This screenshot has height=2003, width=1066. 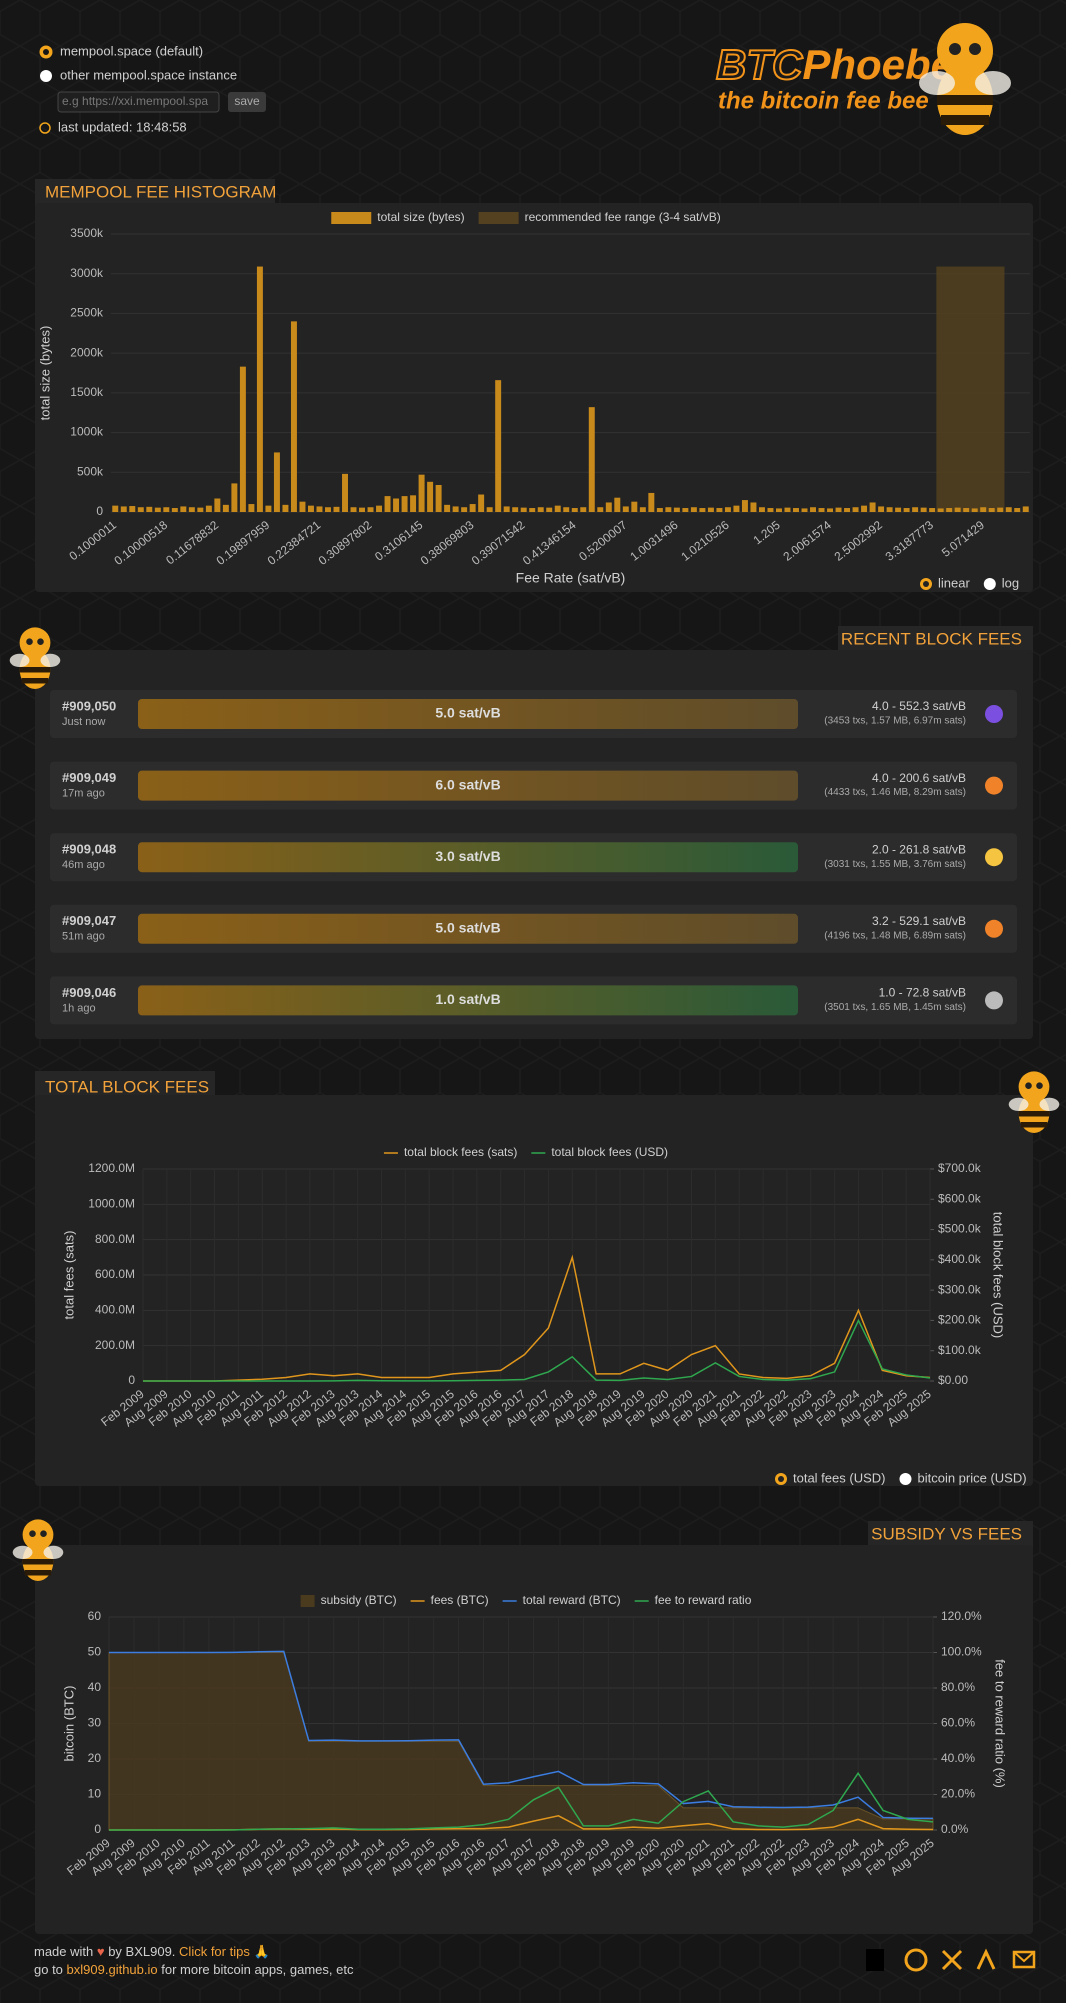 What do you see at coordinates (224, 1951) in the screenshot?
I see `tips-link: Click for tips 🙏` at bounding box center [224, 1951].